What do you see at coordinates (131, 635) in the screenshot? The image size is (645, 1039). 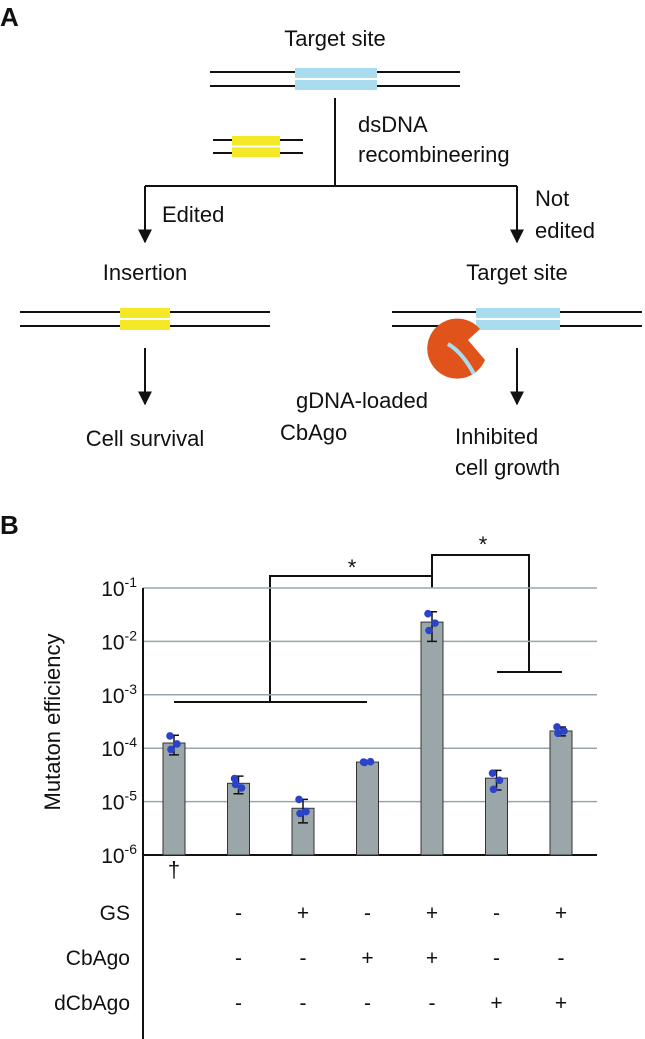 I see `tick-exp: -2` at bounding box center [131, 635].